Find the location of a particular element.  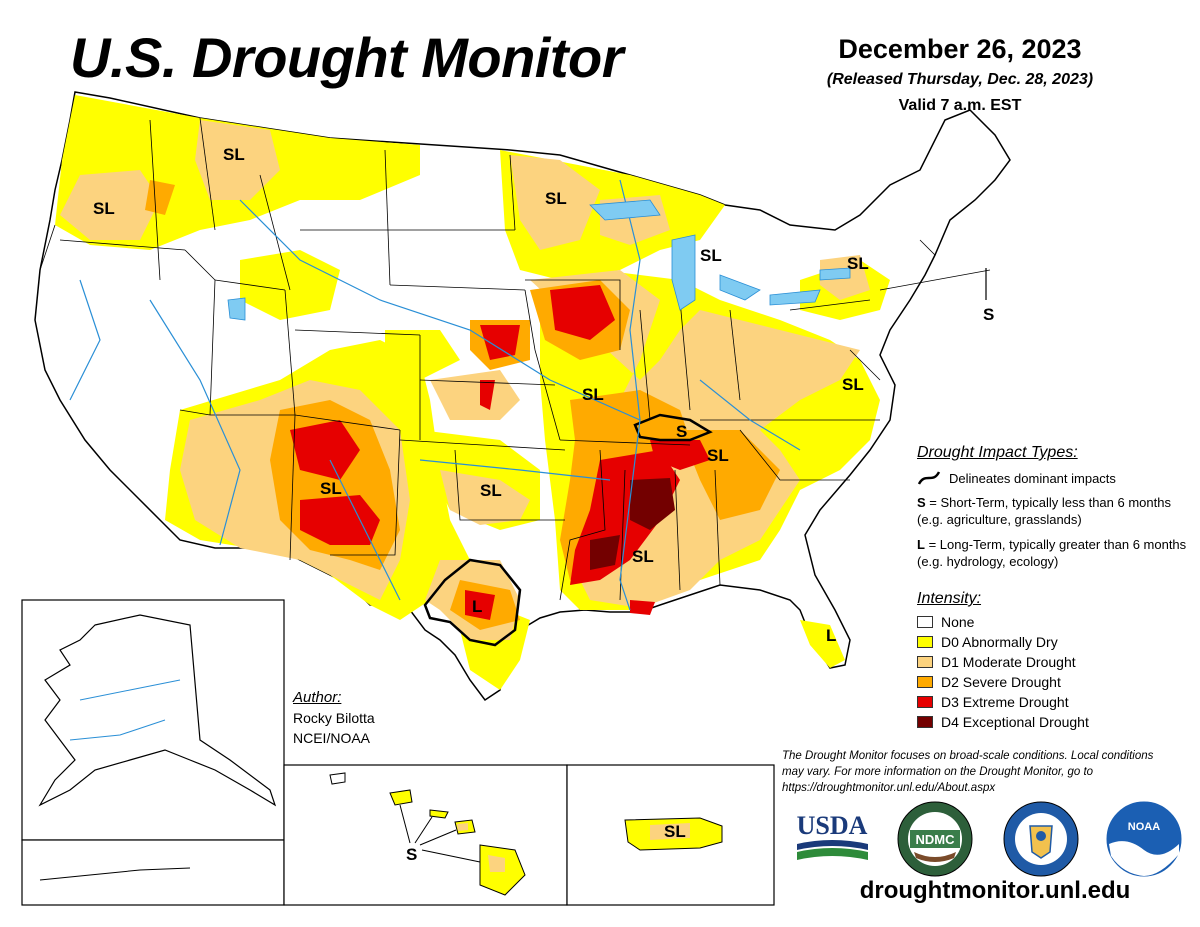

label-sl-virginia: SL is located at coordinates (853, 384).